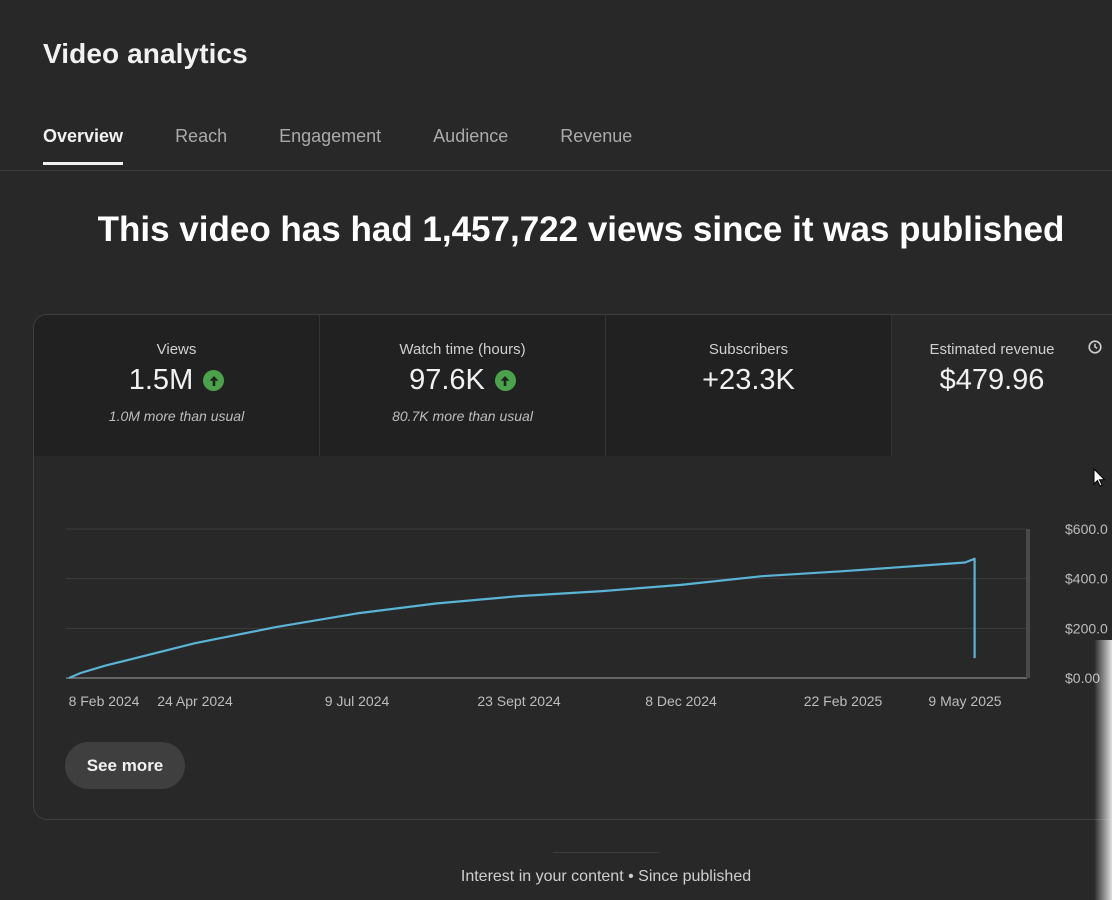 The width and height of the screenshot is (1112, 900). What do you see at coordinates (556, 170) in the screenshot?
I see `tabs-divider` at bounding box center [556, 170].